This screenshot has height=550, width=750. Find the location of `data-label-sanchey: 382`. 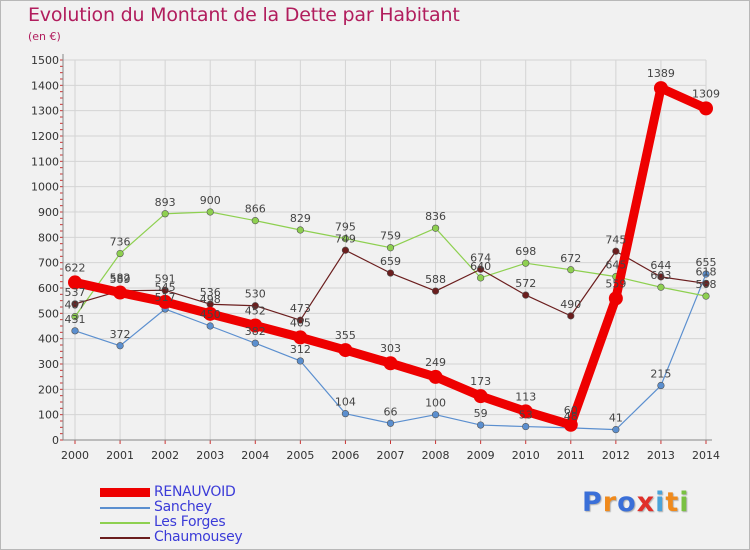

data-label-sanchey: 382 is located at coordinates (255, 331).